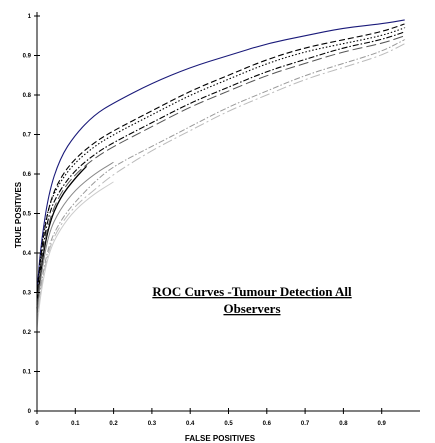 The height and width of the screenshot is (443, 435). What do you see at coordinates (152, 424) in the screenshot?
I see `x-tick-label: 0.3` at bounding box center [152, 424].